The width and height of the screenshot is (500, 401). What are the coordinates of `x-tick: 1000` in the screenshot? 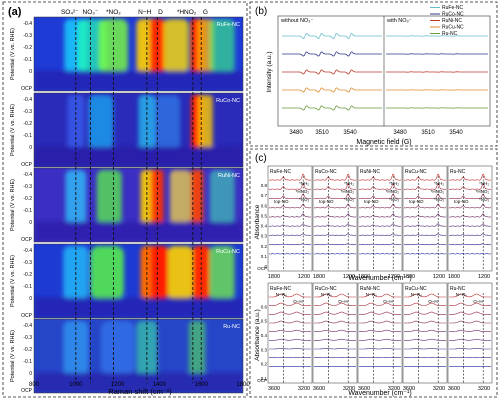 It's located at (76, 385).